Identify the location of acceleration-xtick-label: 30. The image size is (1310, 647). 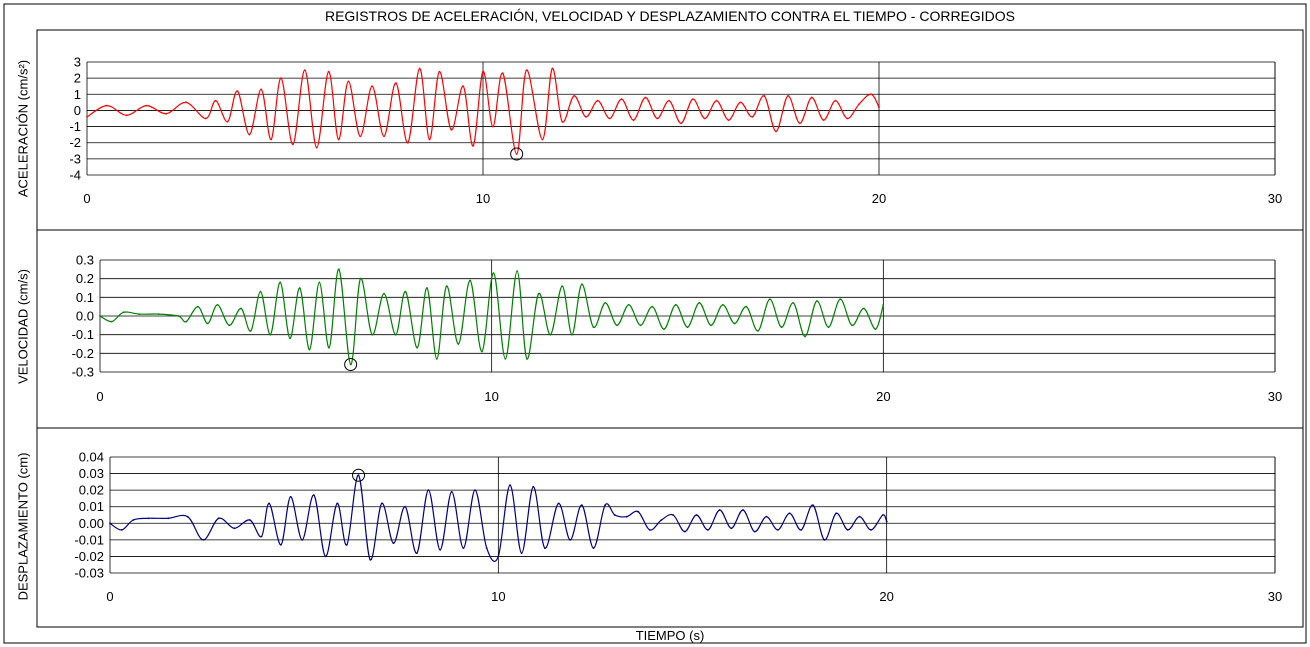
(1275, 198).